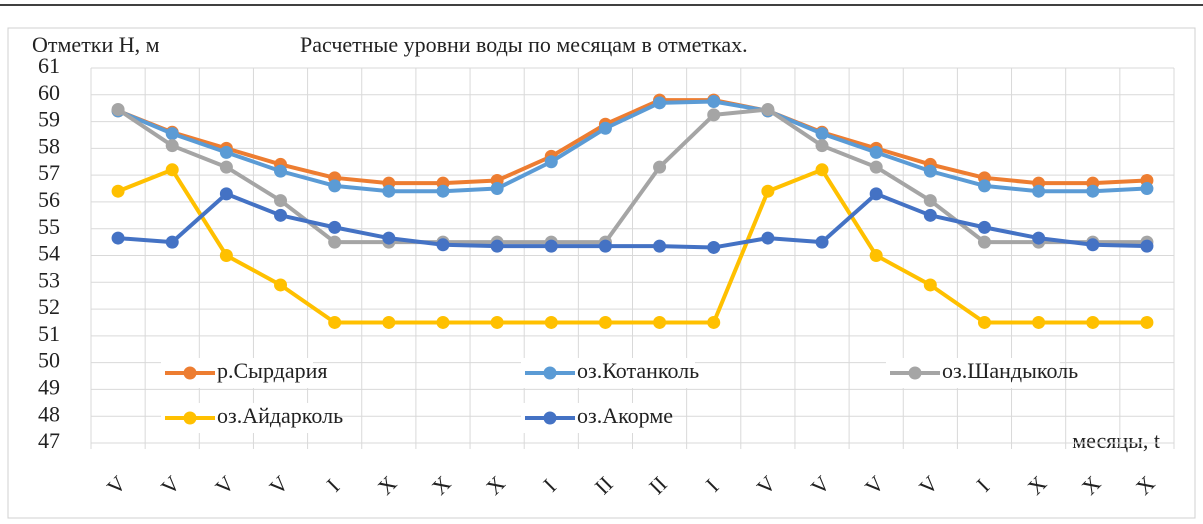  I want to click on y-tick-label: 49, so click(49, 386).